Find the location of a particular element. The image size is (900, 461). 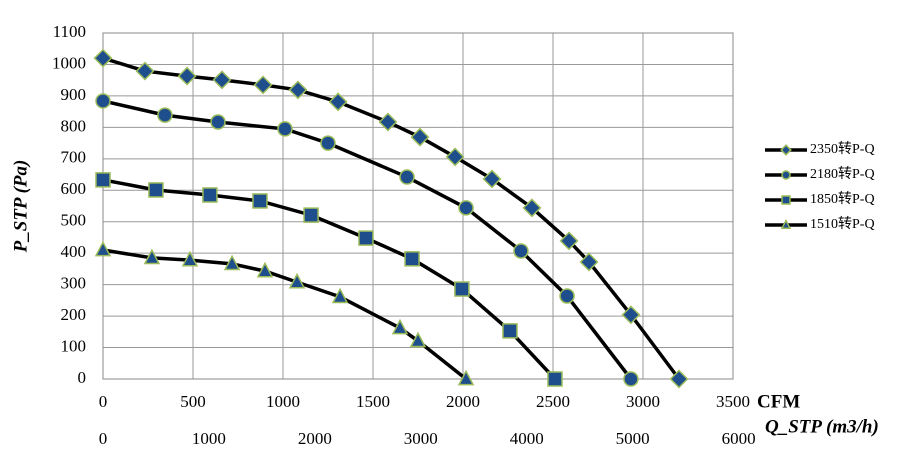

legend-label: 1510转P-Q is located at coordinates (842, 224).